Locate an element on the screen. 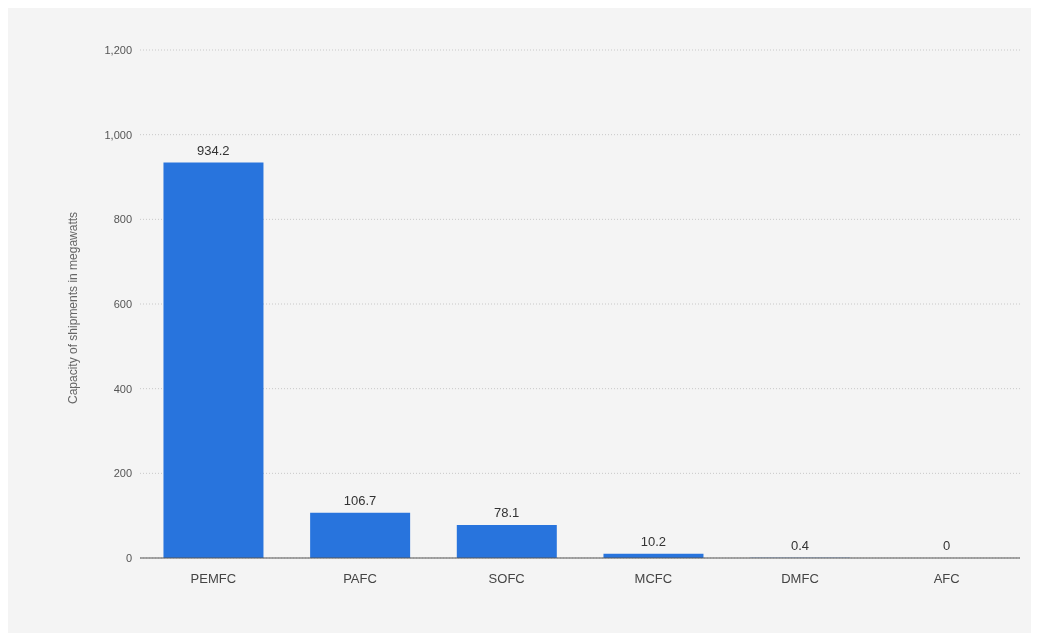 The image size is (1039, 641). x-tick-label: SOFC is located at coordinates (506, 579).